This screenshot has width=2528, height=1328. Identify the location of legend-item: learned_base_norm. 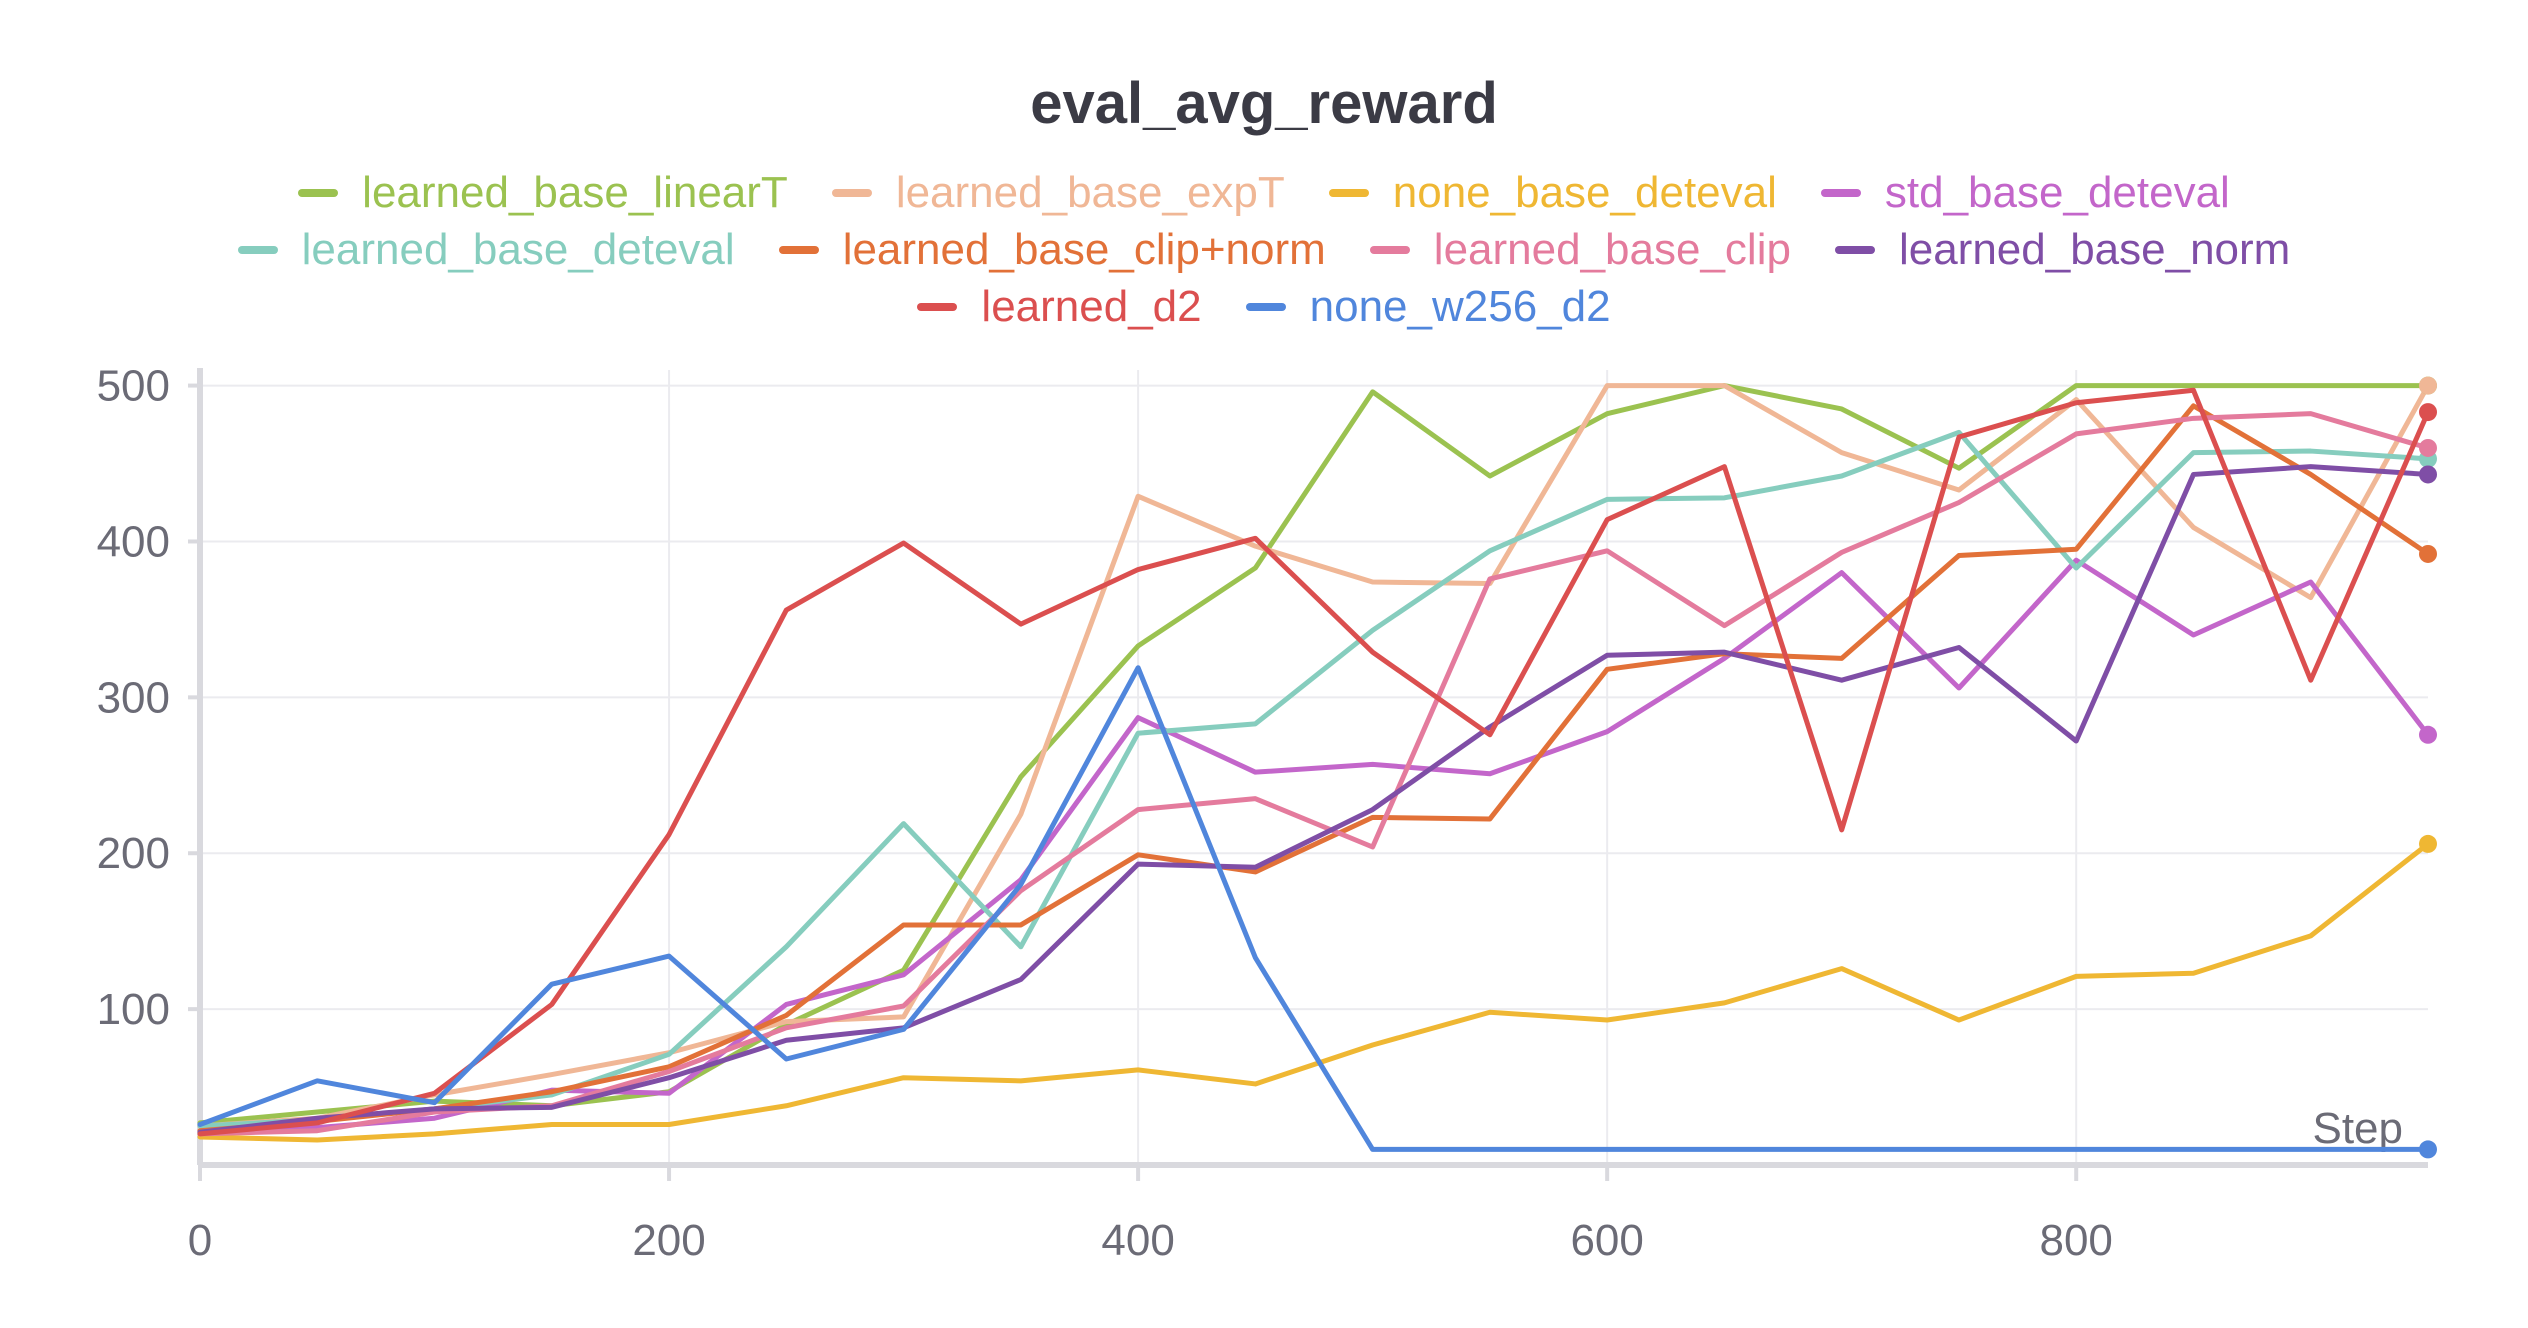
(2062, 250).